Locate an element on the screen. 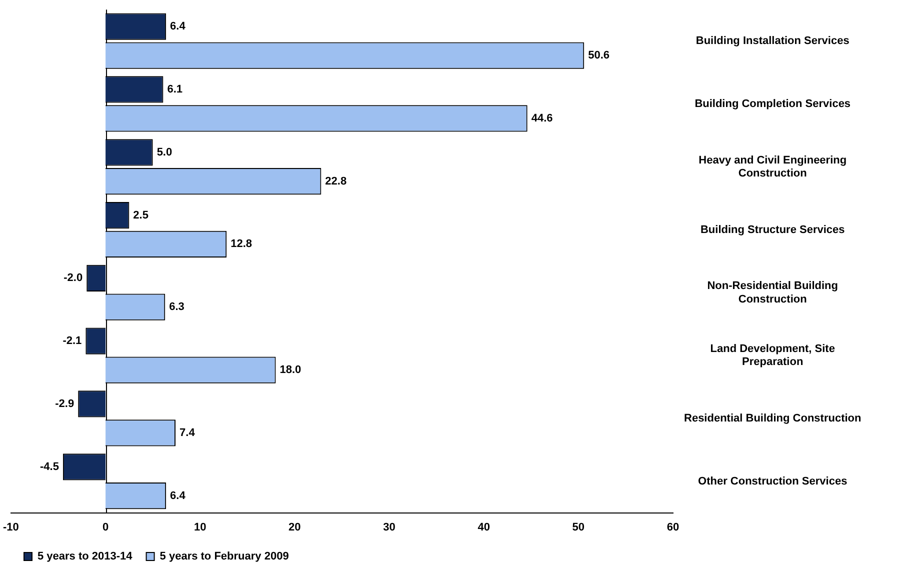 The image size is (901, 572). data-label: 44.6 is located at coordinates (542, 118).